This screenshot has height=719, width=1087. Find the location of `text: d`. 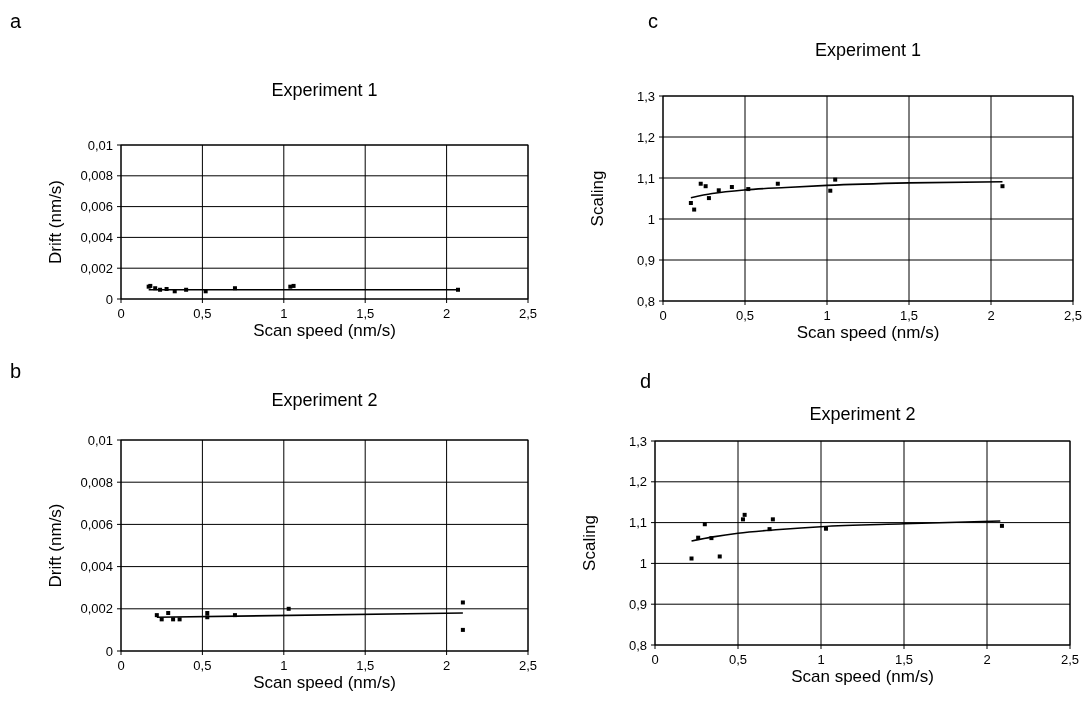

text: d is located at coordinates (646, 381).